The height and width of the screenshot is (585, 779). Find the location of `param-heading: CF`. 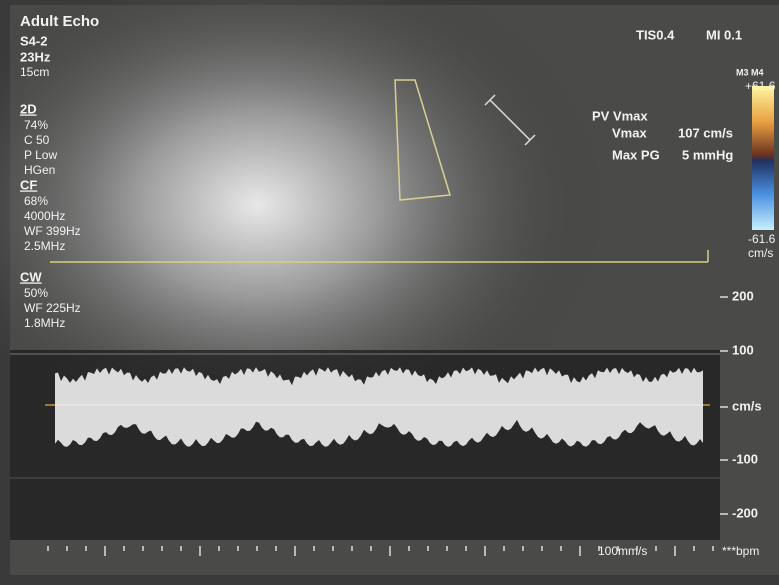

param-heading: CF is located at coordinates (28, 184).